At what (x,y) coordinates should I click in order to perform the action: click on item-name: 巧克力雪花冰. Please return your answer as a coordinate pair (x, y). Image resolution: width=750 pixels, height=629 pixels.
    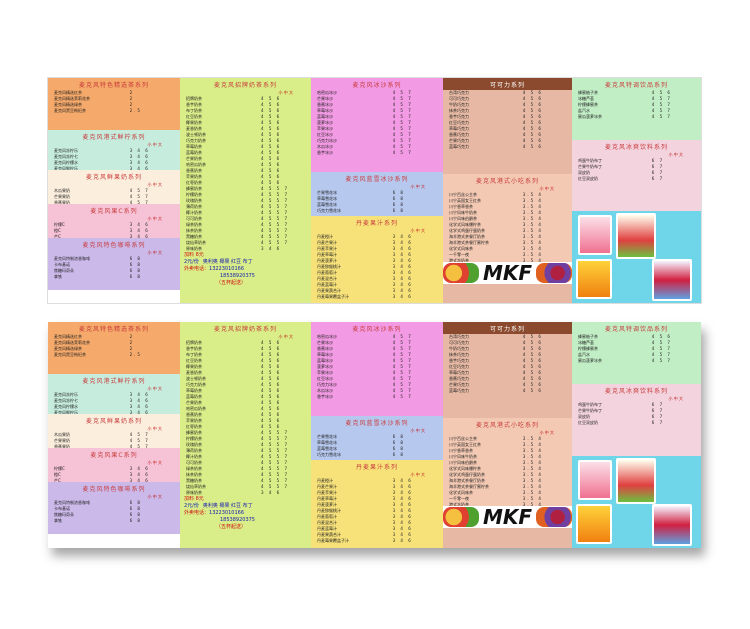
    Looking at the image, I should click on (329, 454).